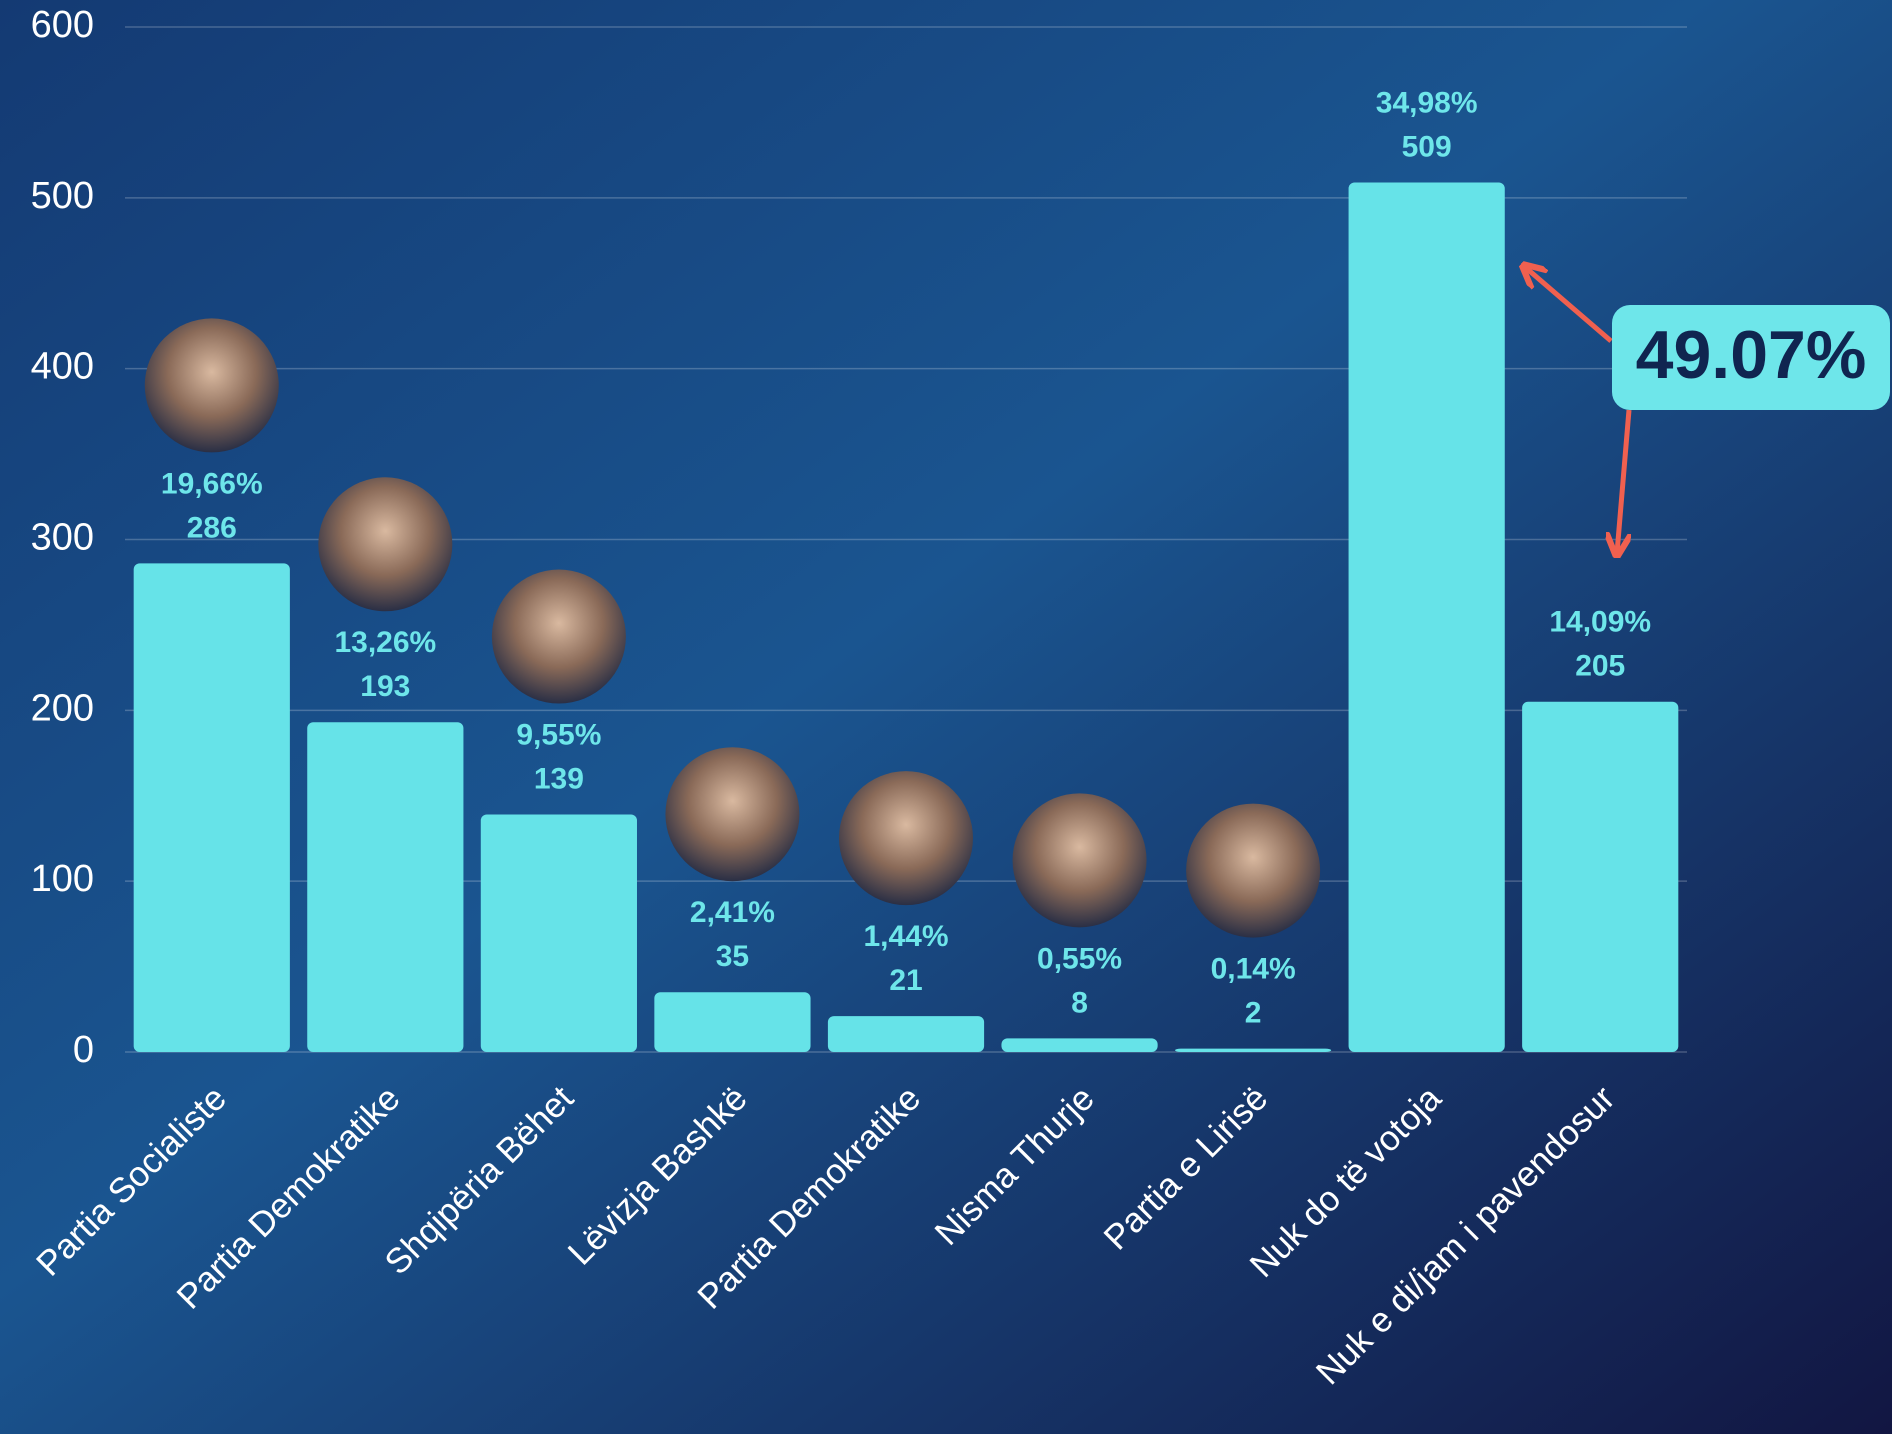  I want to click on value-label: 193, so click(385, 686).